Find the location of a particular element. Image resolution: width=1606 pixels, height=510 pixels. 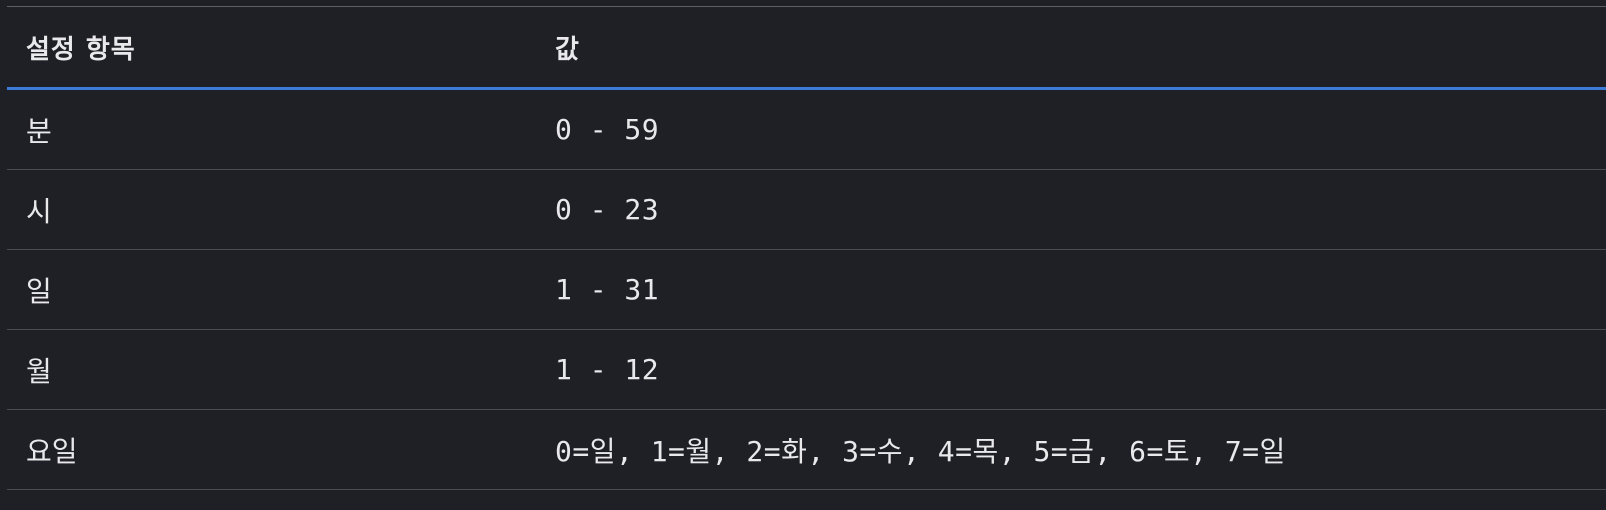

row-value: 0 - 59 is located at coordinates (607, 129).